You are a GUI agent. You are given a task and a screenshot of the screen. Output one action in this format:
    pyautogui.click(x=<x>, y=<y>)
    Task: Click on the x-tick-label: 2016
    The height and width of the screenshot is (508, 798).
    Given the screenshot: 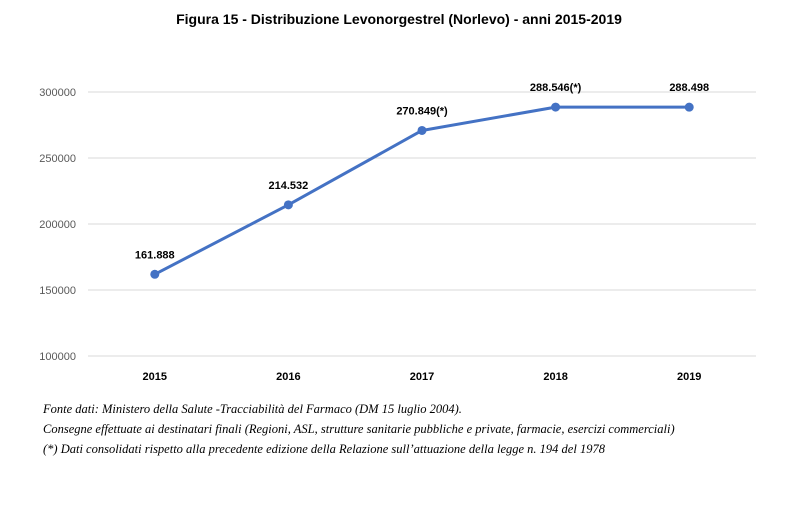 What is the action you would take?
    pyautogui.click(x=288, y=377)
    